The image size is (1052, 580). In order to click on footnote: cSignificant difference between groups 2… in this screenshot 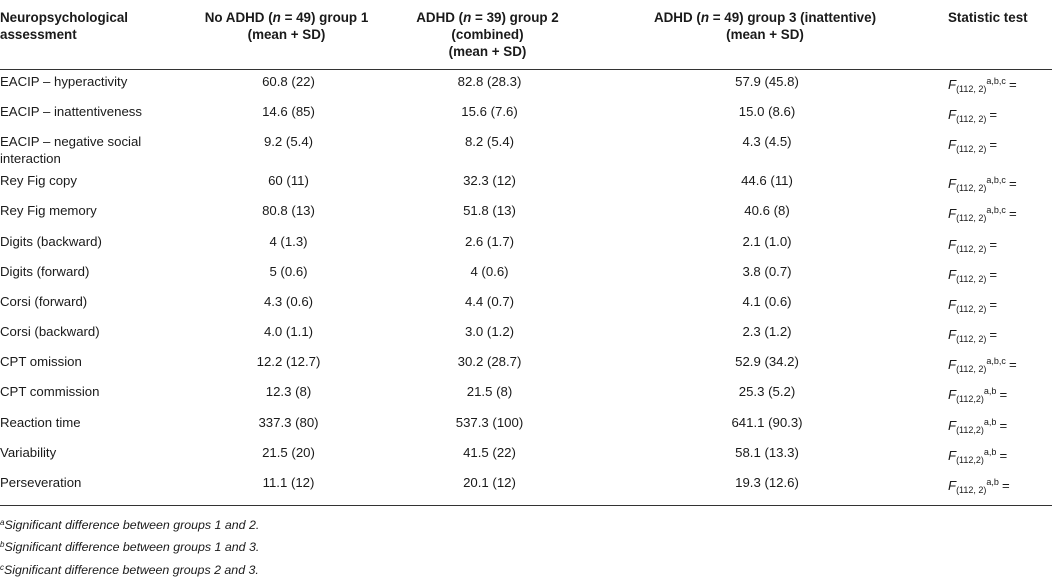, I will do `click(526, 569)`.